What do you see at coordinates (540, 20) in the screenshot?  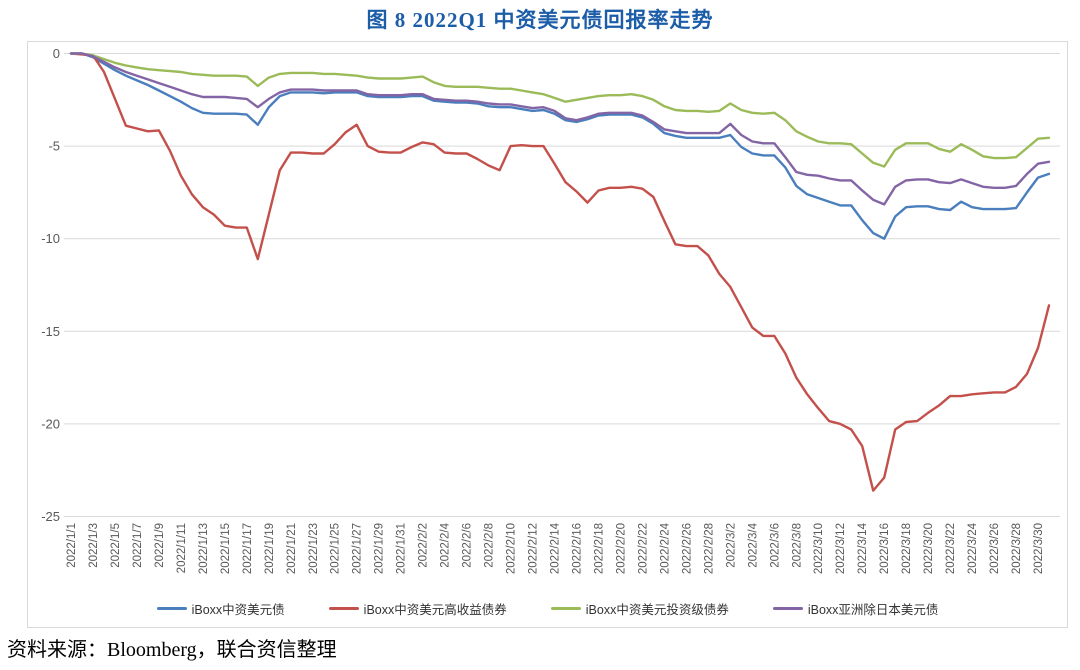 I see `chart-title: 图 8 2022Q1 中资美元债回报率走势` at bounding box center [540, 20].